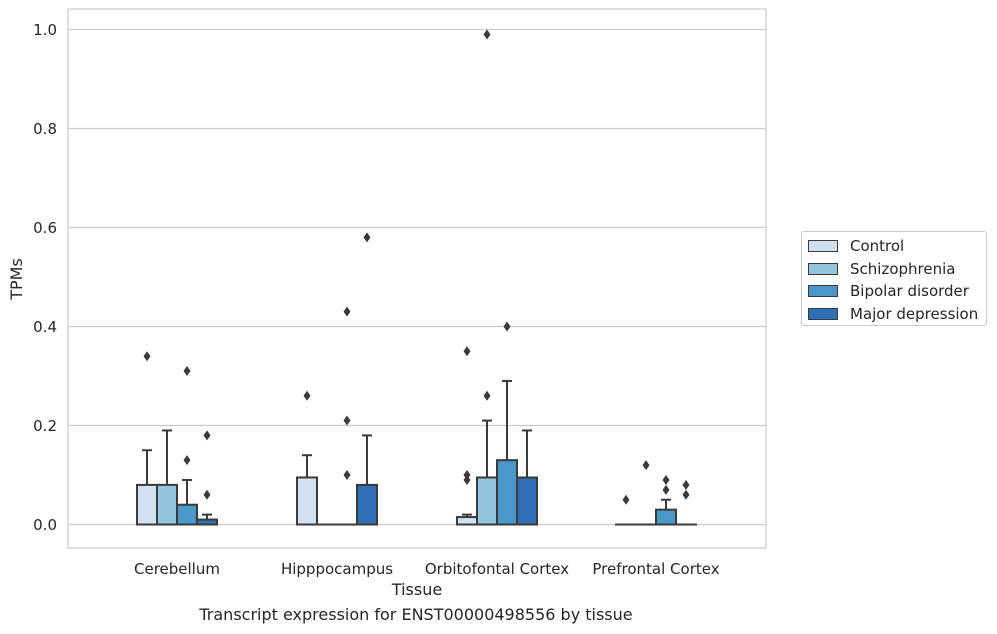 The width and height of the screenshot is (997, 634). Describe the element at coordinates (497, 569) in the screenshot. I see `x-tick-label: Orbitofontal Cortex` at that location.